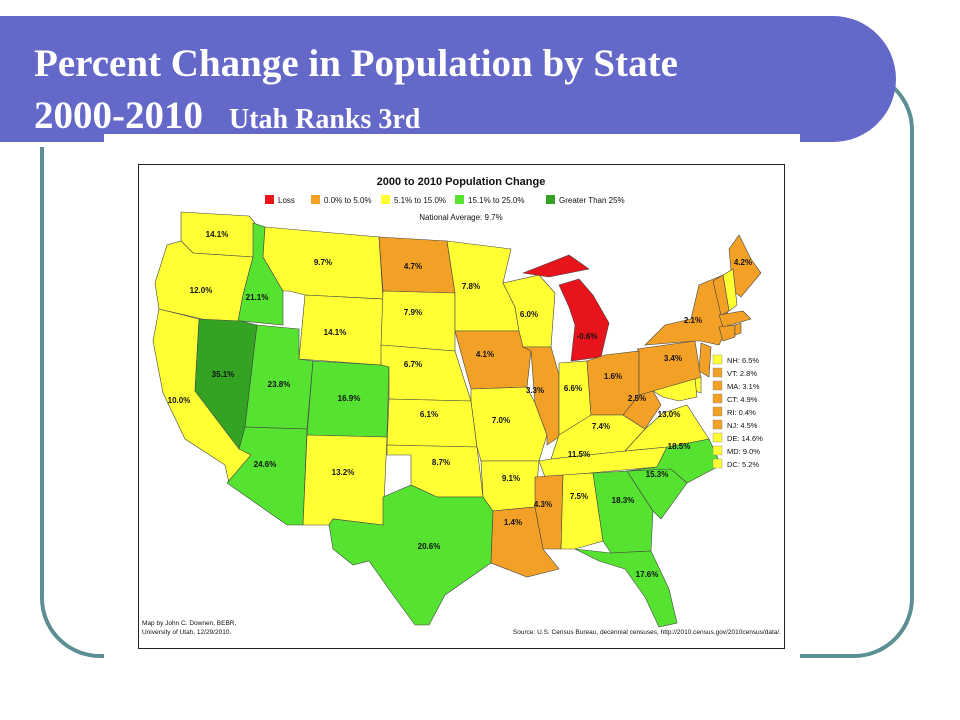  Describe the element at coordinates (693, 320) in the screenshot. I see `state-label-ny: 2.1%` at that location.